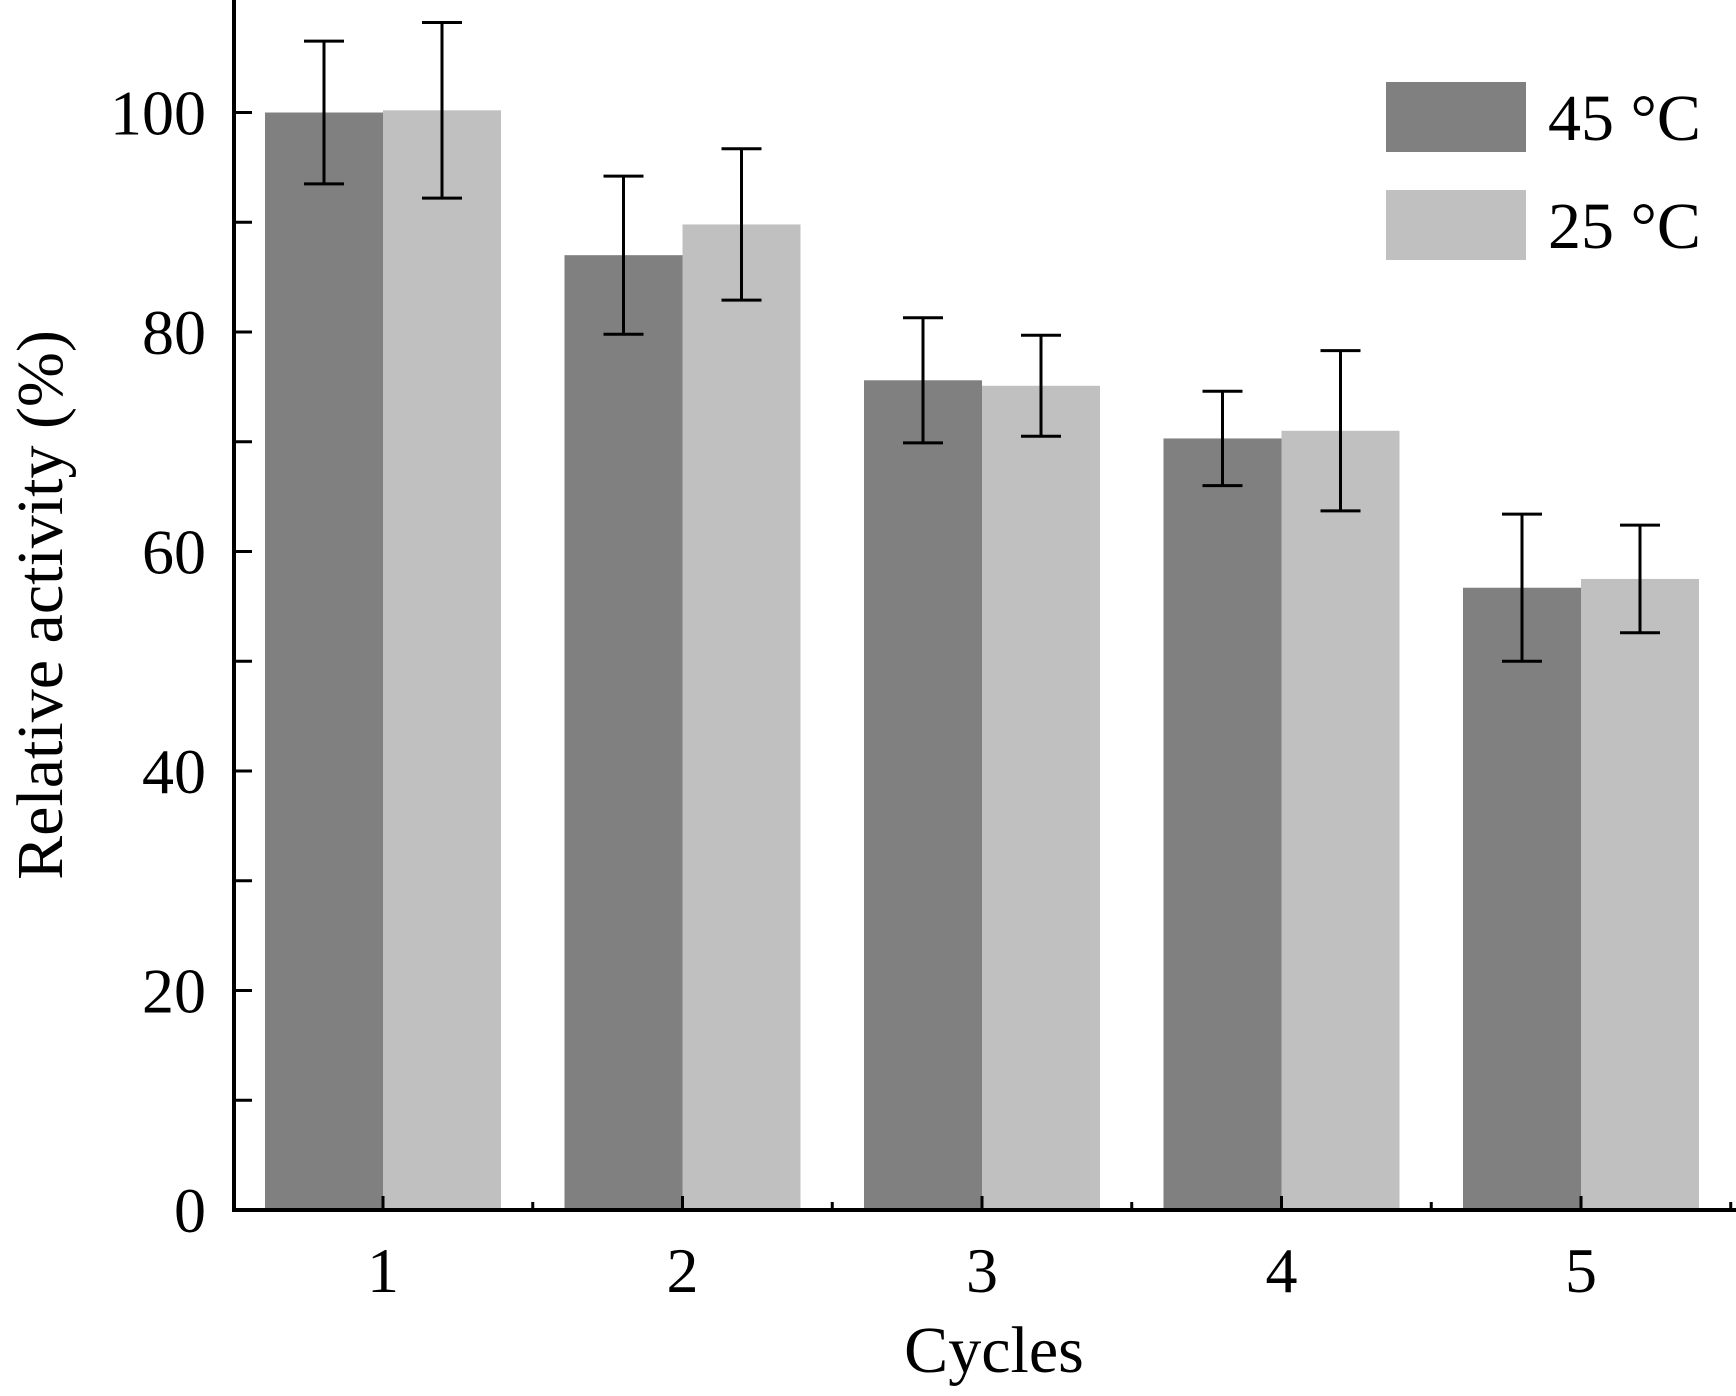  What do you see at coordinates (1282, 1270) in the screenshot?
I see `x-tick-label-4: 4` at bounding box center [1282, 1270].